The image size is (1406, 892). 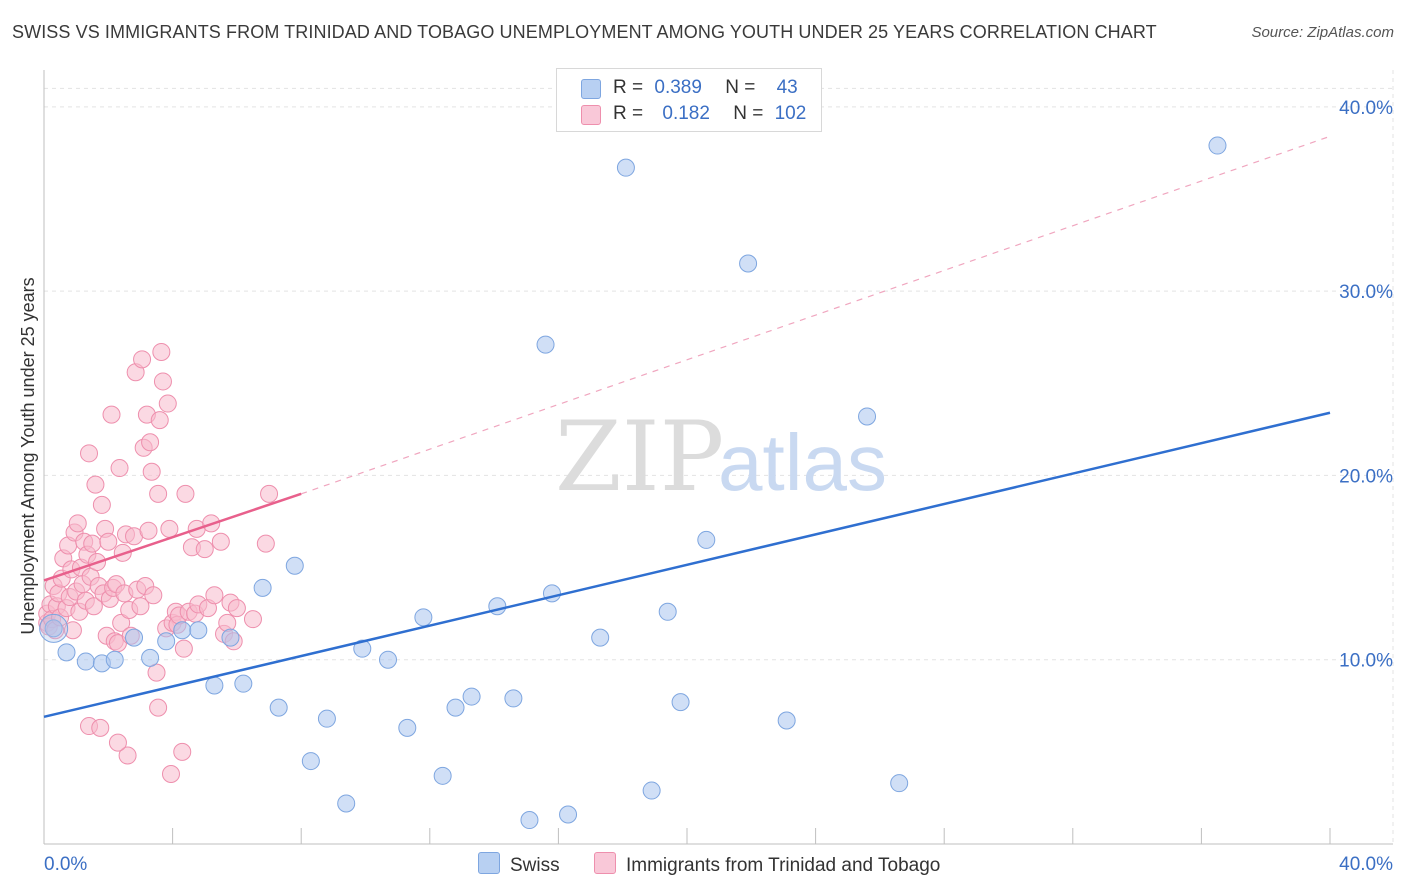 What do you see at coordinates (802, 462) in the screenshot?
I see `watermark-atlas: atlas` at bounding box center [802, 462].